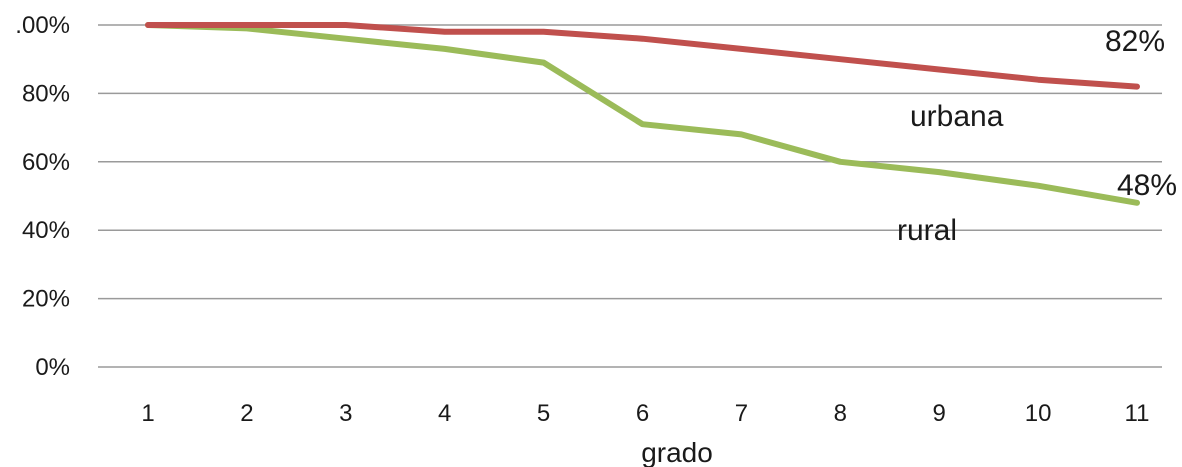 The height and width of the screenshot is (467, 1182). Describe the element at coordinates (1038, 413) in the screenshot. I see `x-tick-label: 10` at that location.